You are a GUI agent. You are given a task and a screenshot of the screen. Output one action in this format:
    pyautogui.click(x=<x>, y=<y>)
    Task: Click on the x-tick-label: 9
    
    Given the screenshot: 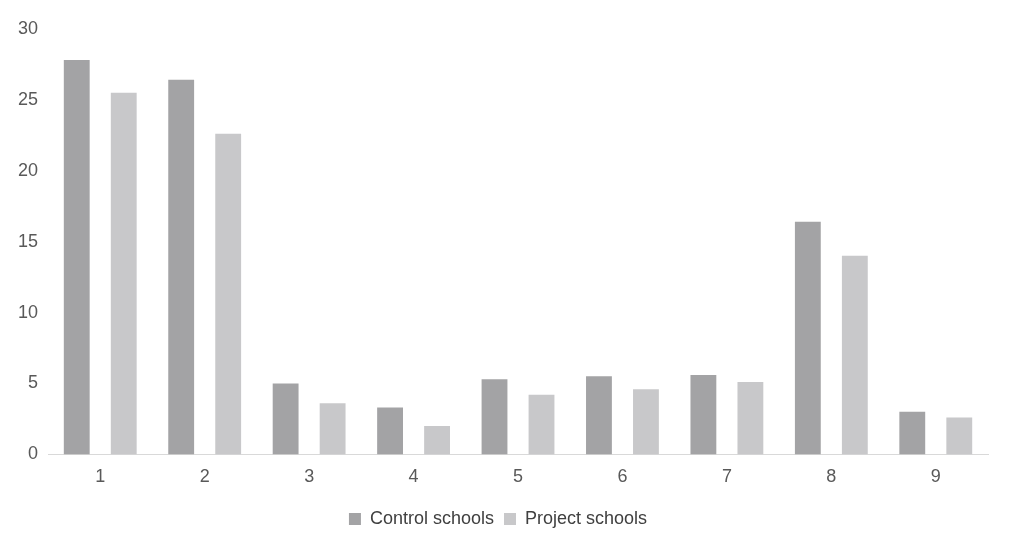 What is the action you would take?
    pyautogui.click(x=935, y=476)
    